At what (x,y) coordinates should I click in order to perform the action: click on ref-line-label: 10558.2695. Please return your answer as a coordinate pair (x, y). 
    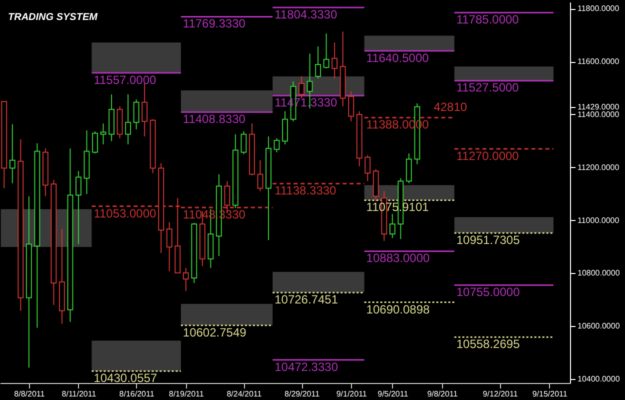
    Looking at the image, I should click on (488, 344).